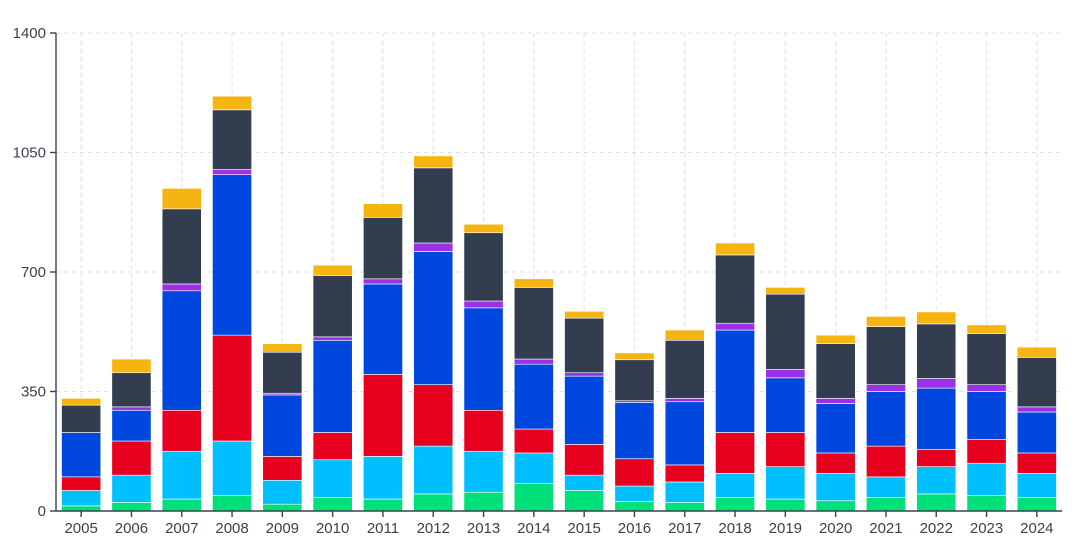 The height and width of the screenshot is (550, 1080). I want to click on bar-segment-2020-s4, so click(835, 428).